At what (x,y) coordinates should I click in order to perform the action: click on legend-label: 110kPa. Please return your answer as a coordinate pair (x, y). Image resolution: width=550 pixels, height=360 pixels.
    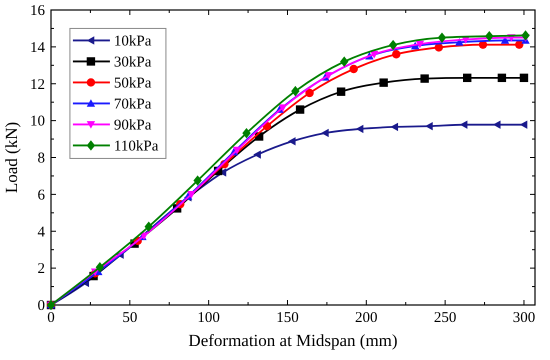
    Looking at the image, I should click on (136, 146).